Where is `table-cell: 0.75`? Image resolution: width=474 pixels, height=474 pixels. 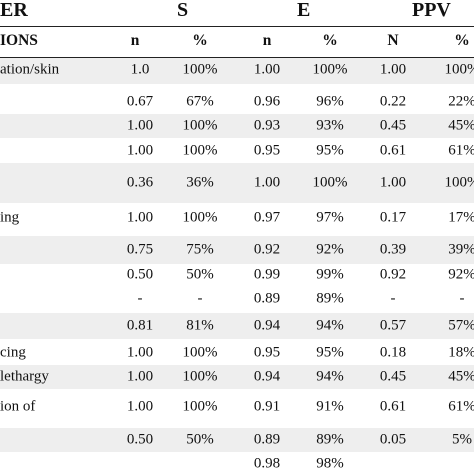
table-cell: 0.75 is located at coordinates (140, 249).